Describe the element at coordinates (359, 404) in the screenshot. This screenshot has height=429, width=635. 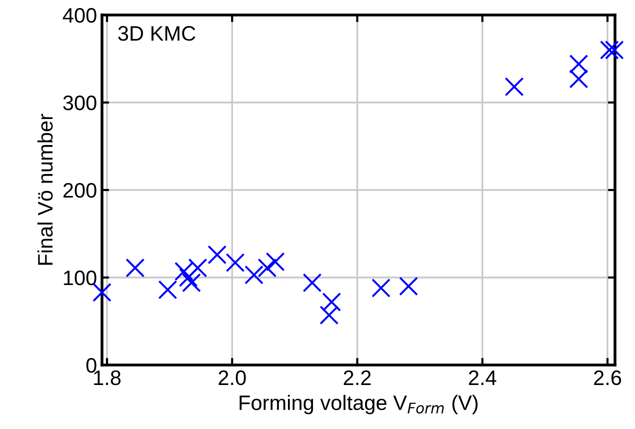
I see `x-axis-title: Forming voltage V$_{Form}$ (V)` at that location.